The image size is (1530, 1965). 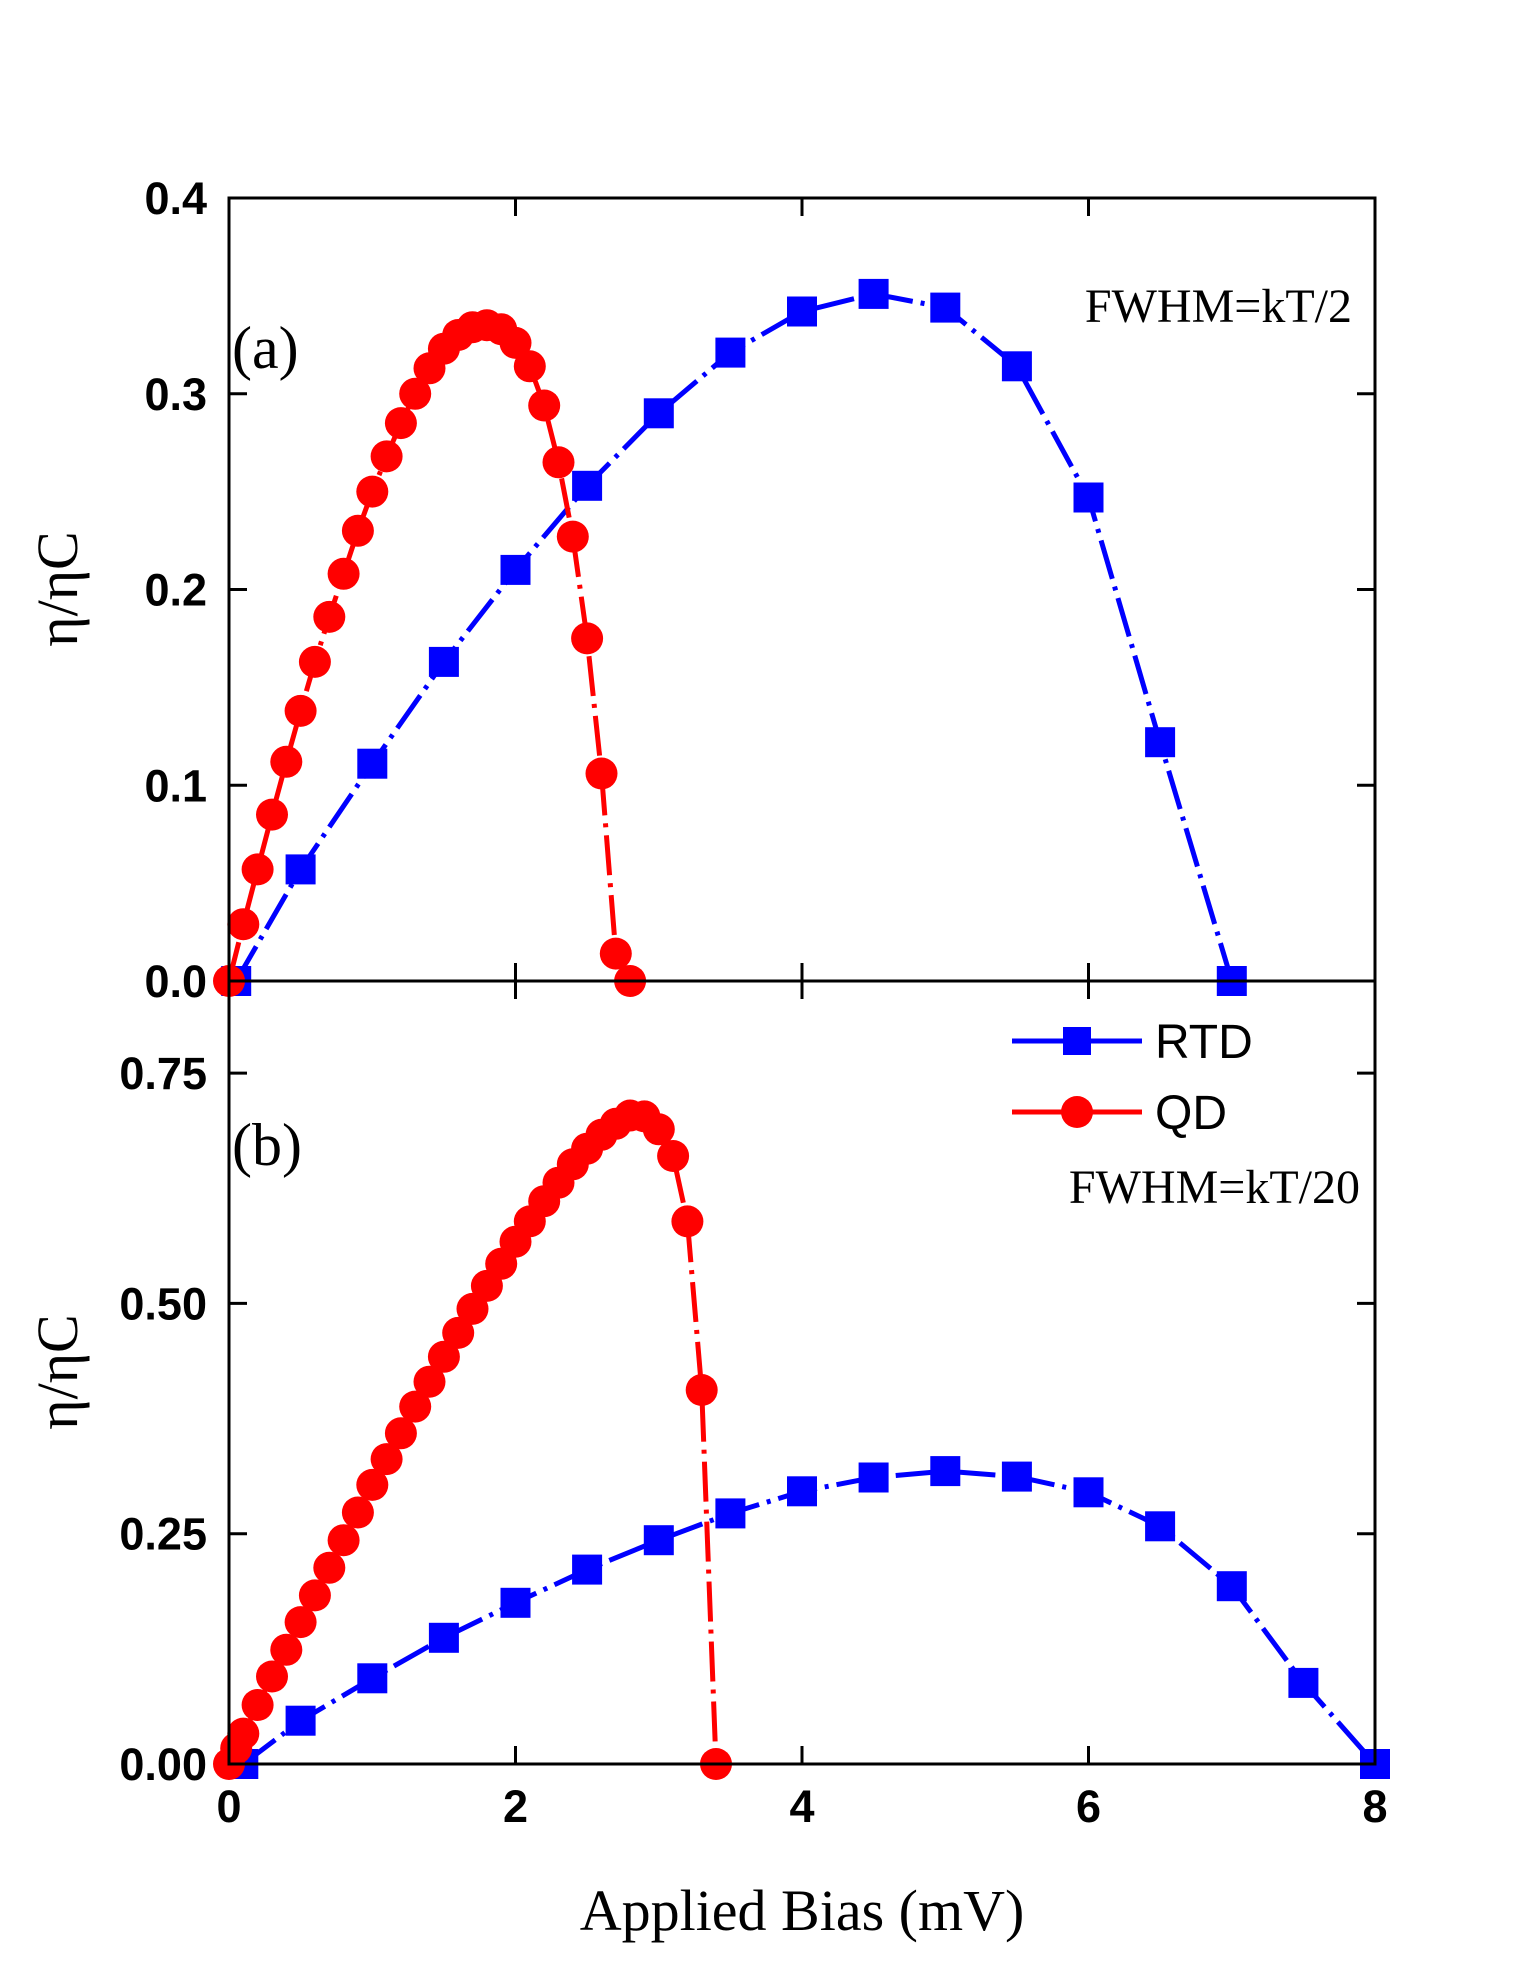 I want to click on legend-rtd-label: RTD, so click(x=1204, y=1042).